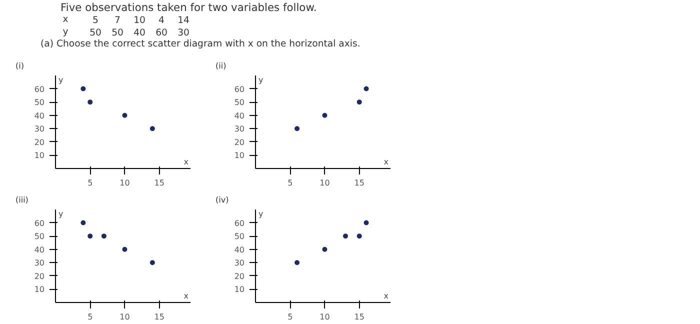 The height and width of the screenshot is (324, 700). Describe the element at coordinates (22, 200) in the screenshot. I see `chart-title: (iii)` at that location.